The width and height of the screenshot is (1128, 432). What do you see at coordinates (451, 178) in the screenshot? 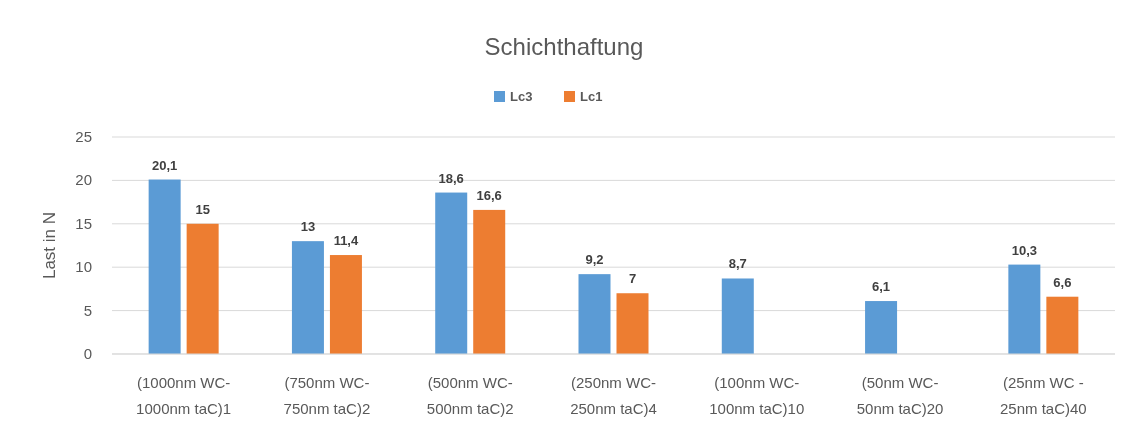
I see `data-label: 18,6` at bounding box center [451, 178].